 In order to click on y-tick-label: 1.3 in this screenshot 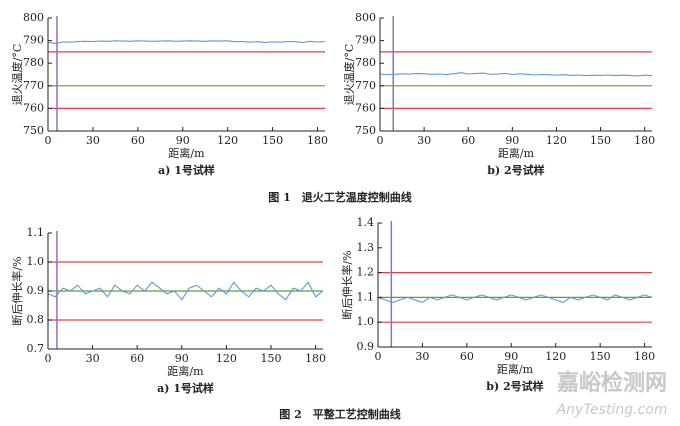, I will do `click(366, 247)`.